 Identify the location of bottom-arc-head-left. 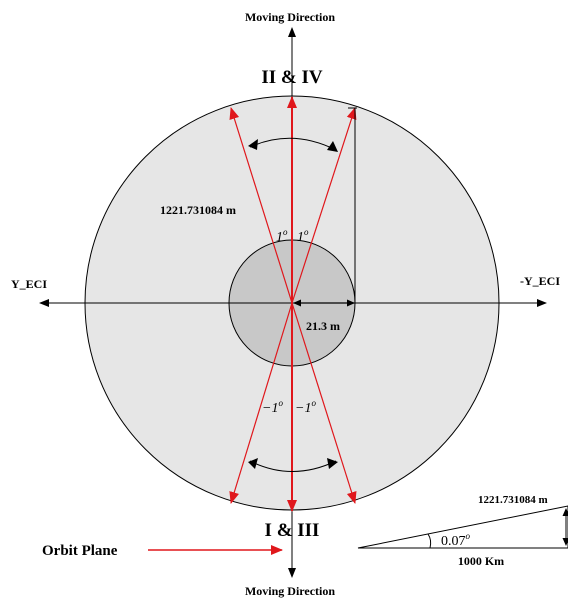
(253, 463).